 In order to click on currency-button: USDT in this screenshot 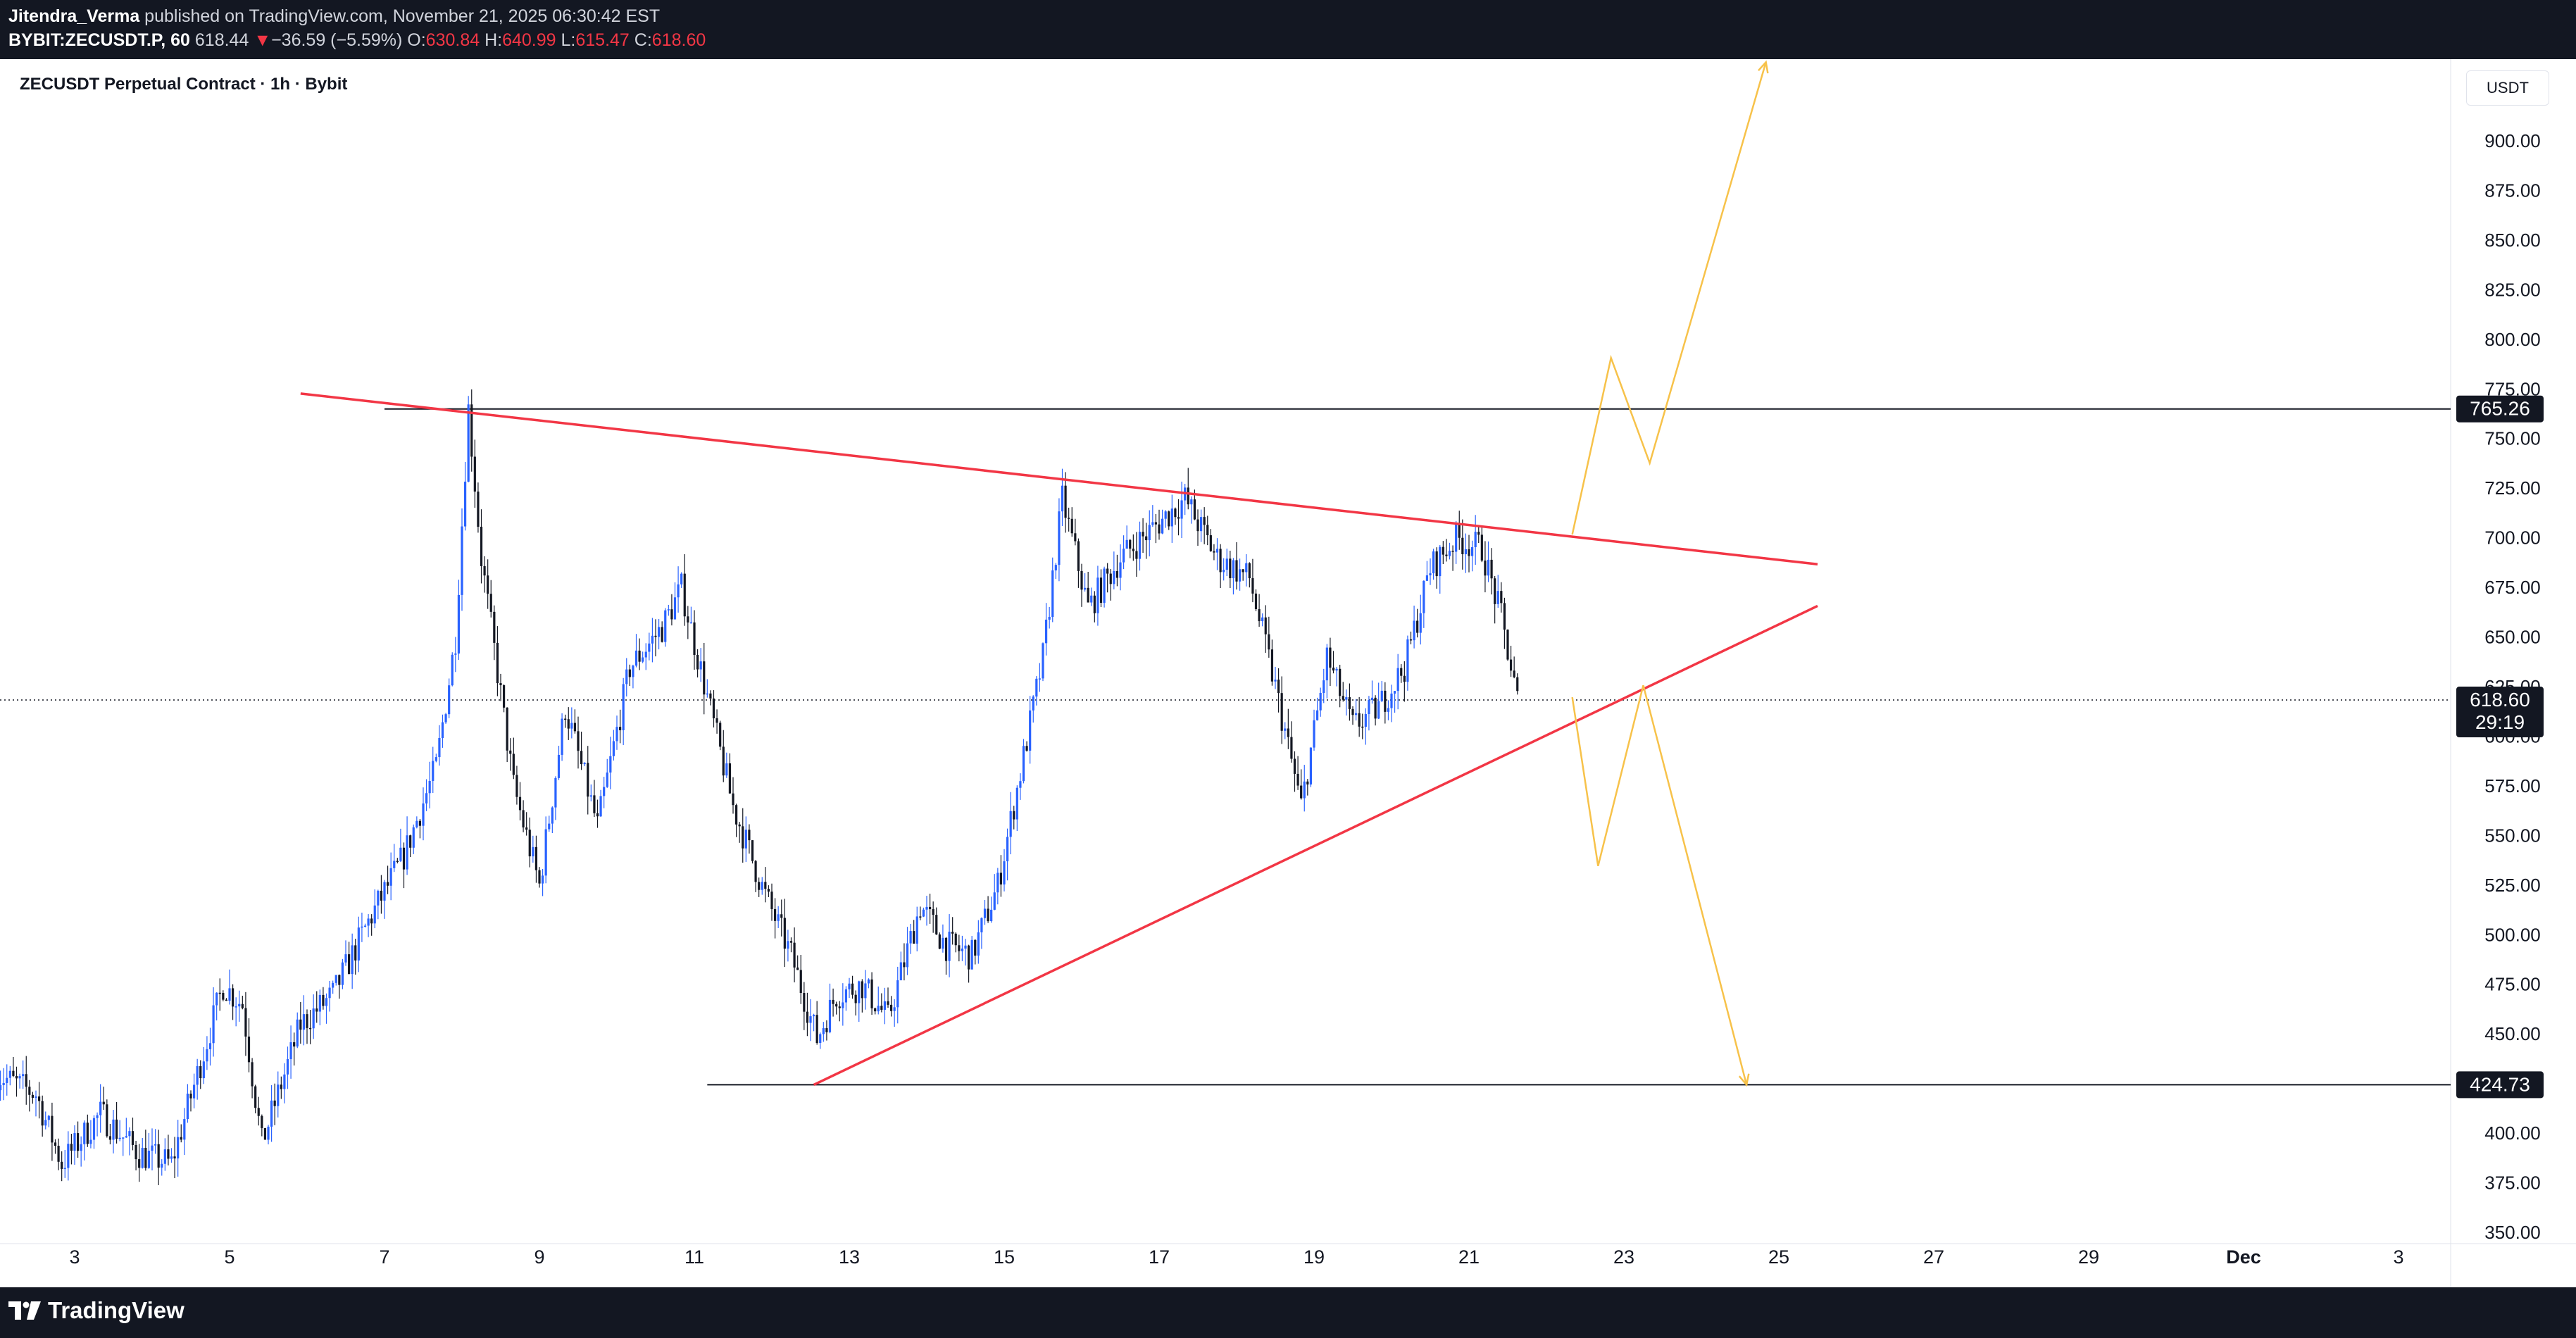, I will do `click(2507, 88)`.